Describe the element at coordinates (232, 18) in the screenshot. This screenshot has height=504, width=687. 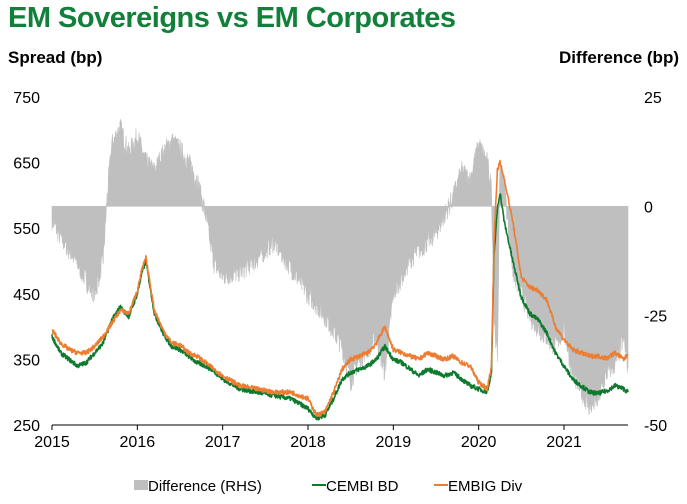
I see `chart-title: EM Sovereigns vs EM Corporates` at that location.